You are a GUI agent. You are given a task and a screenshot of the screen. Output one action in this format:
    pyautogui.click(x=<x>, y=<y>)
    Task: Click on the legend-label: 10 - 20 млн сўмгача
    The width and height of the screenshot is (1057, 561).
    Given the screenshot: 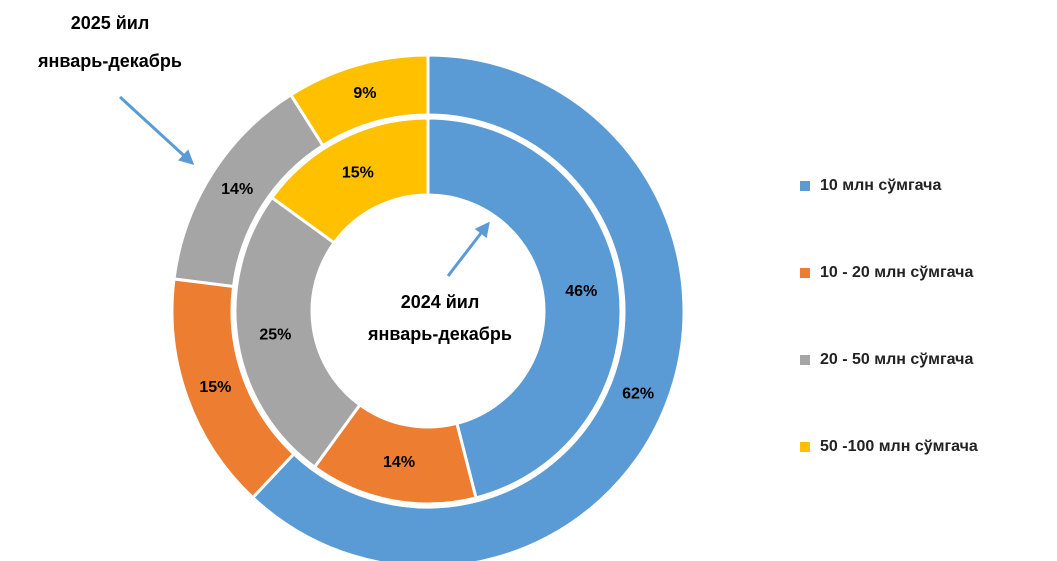 What is the action you would take?
    pyautogui.click(x=896, y=272)
    